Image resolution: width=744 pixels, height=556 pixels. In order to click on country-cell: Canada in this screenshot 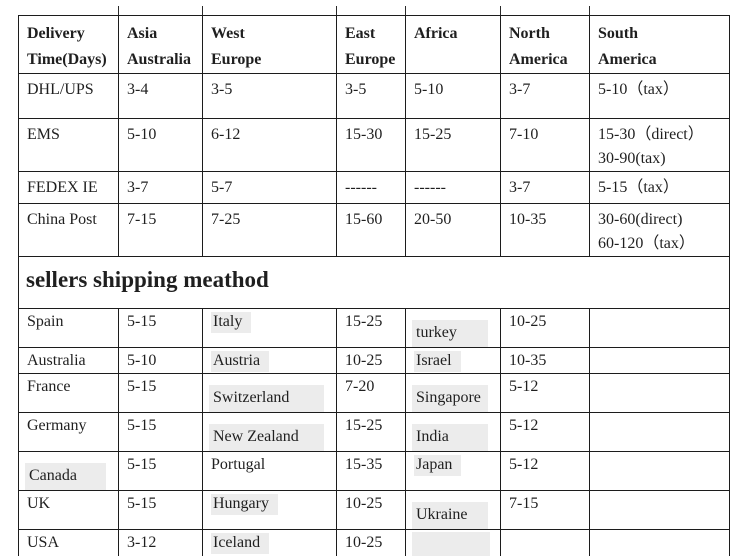, I will do `click(68, 471)`.